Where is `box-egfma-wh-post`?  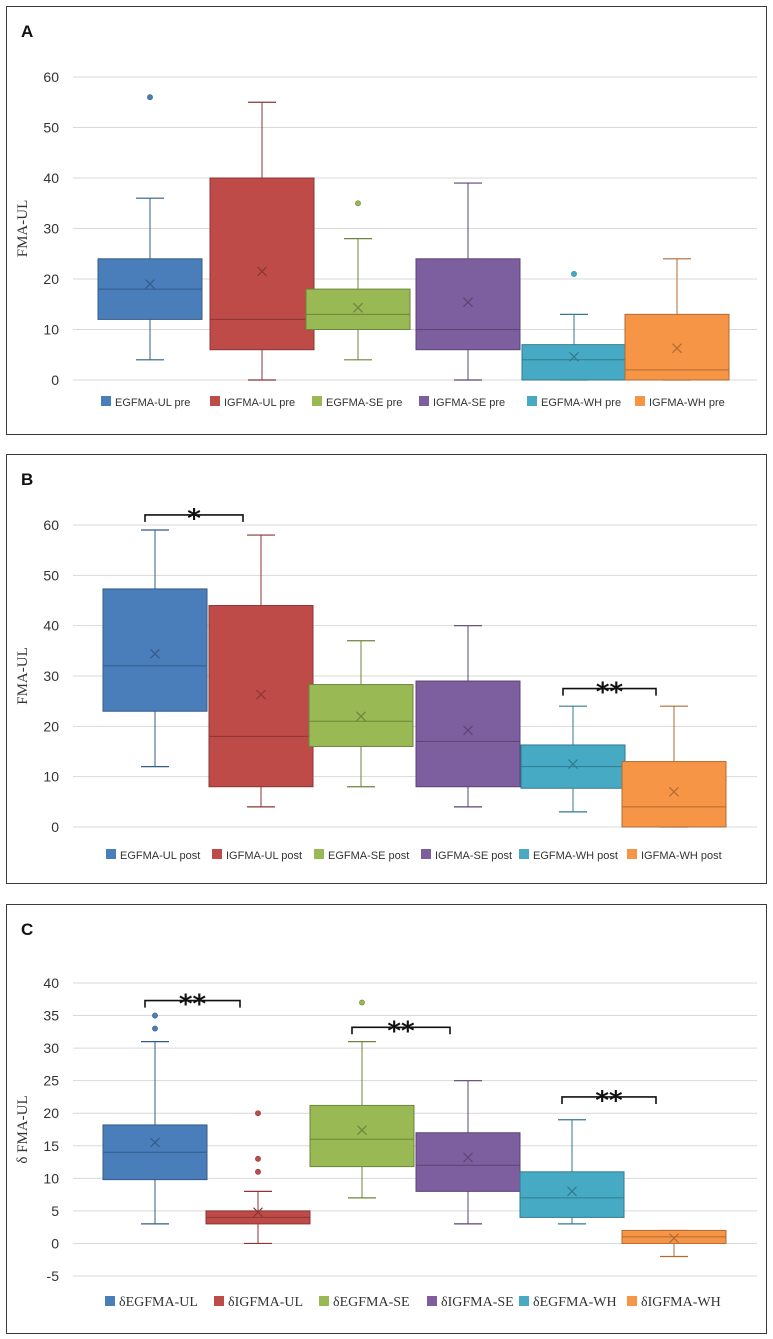 box-egfma-wh-post is located at coordinates (573, 759).